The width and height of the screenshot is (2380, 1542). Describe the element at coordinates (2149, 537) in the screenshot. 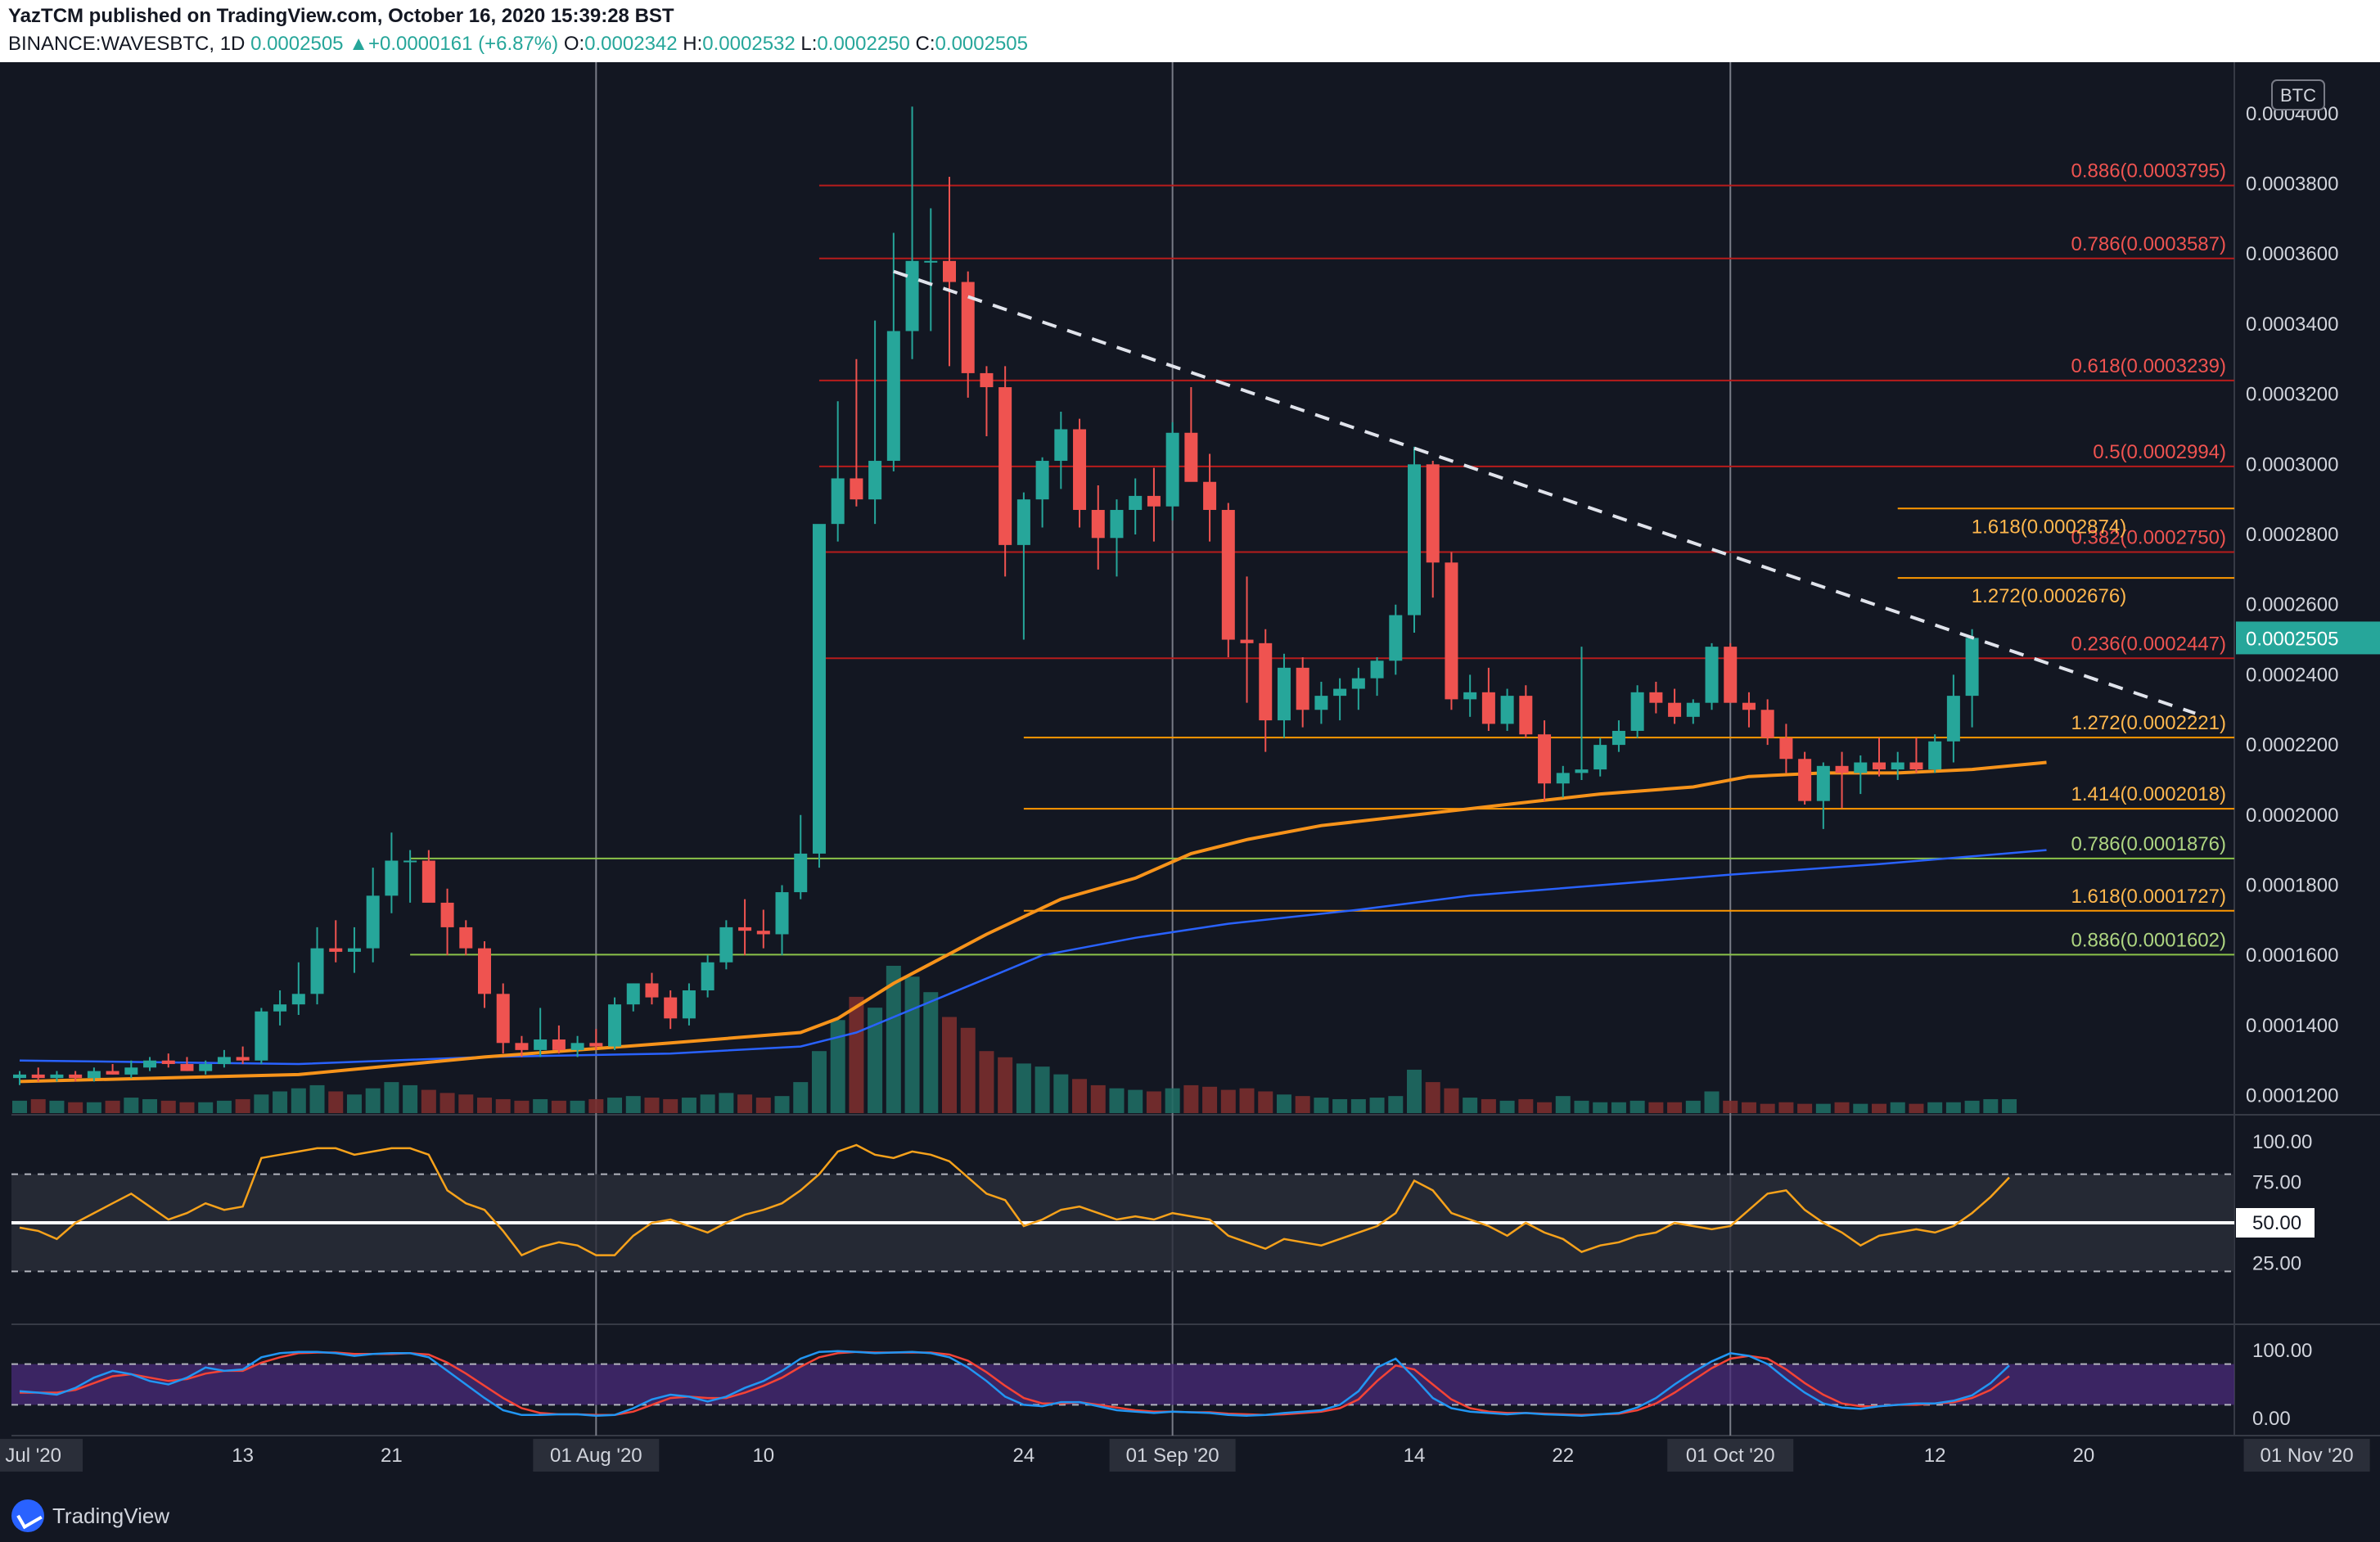

I see `fib-level-label: 0.382(0.0002750)` at that location.